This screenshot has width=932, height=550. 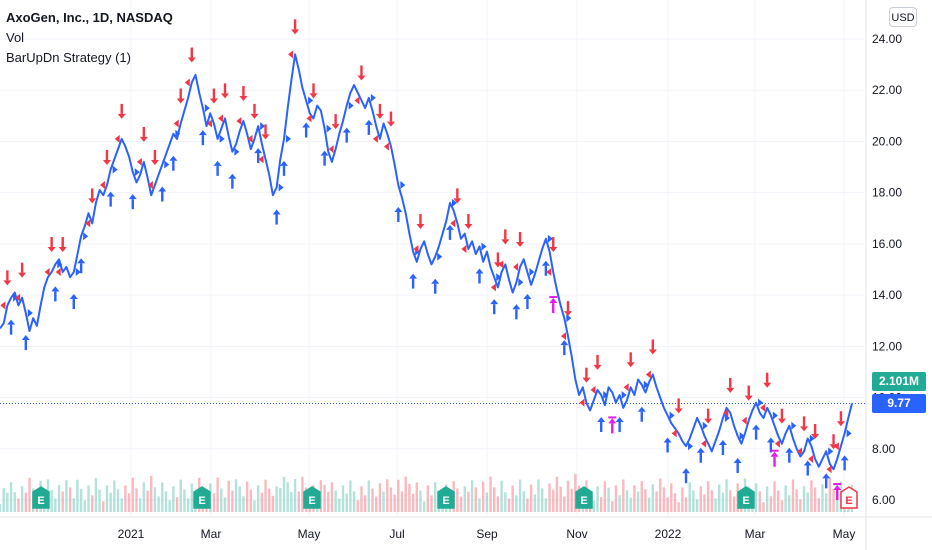 What do you see at coordinates (89, 17) in the screenshot?
I see `symbol-title: AxoGen, Inc., 1D, NASDAQ` at bounding box center [89, 17].